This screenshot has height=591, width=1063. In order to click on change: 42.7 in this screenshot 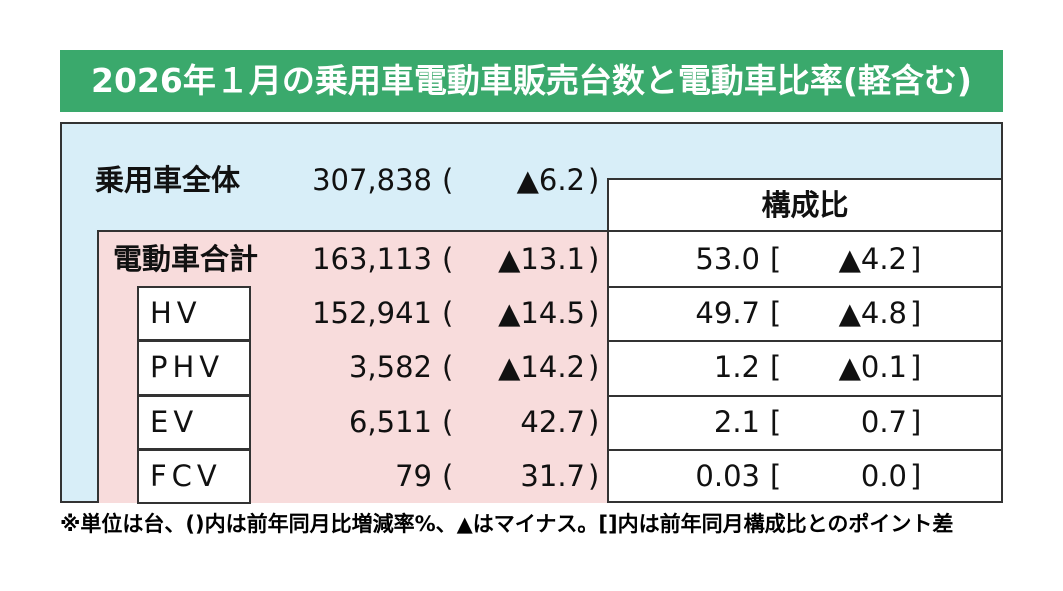, I will do `click(552, 421)`.